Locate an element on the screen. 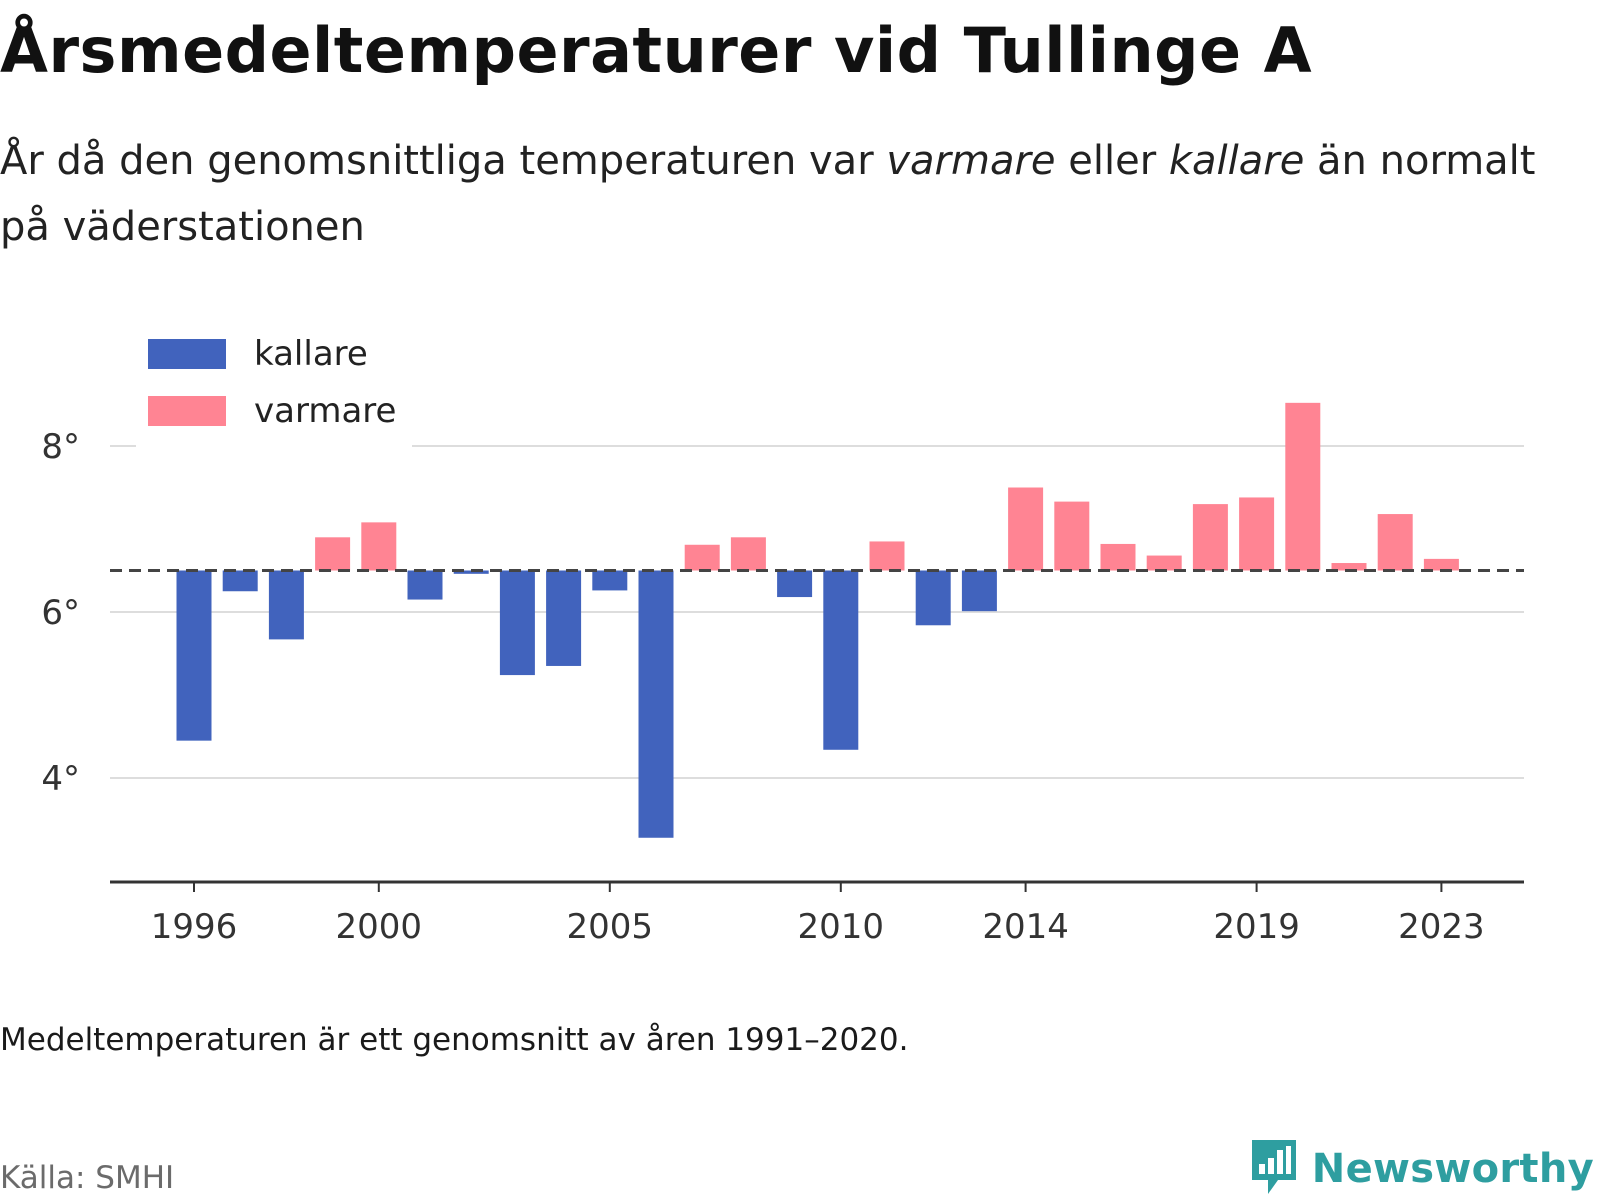 The image size is (1600, 1202). bar-2011-varmare is located at coordinates (887, 556).